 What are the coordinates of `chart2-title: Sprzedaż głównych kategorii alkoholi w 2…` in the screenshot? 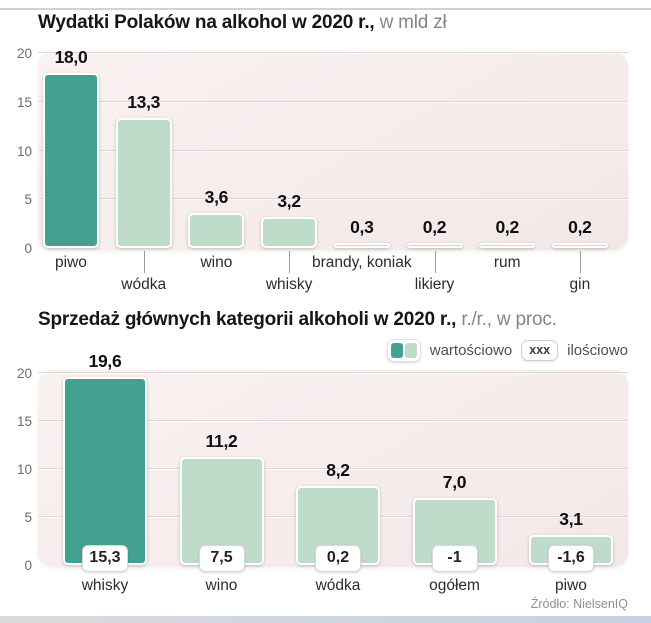 It's located at (297, 320).